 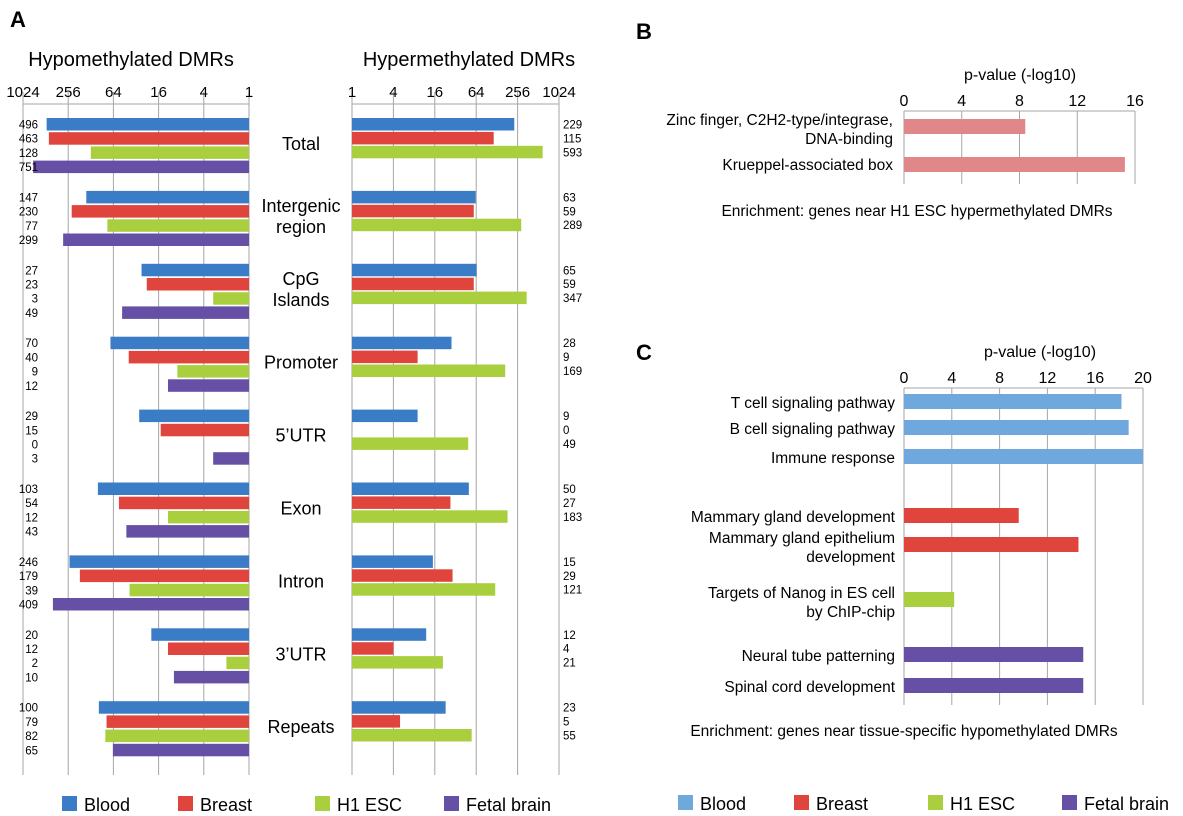 What do you see at coordinates (31, 417) in the screenshot?
I see `hypo-count-label: 29` at bounding box center [31, 417].